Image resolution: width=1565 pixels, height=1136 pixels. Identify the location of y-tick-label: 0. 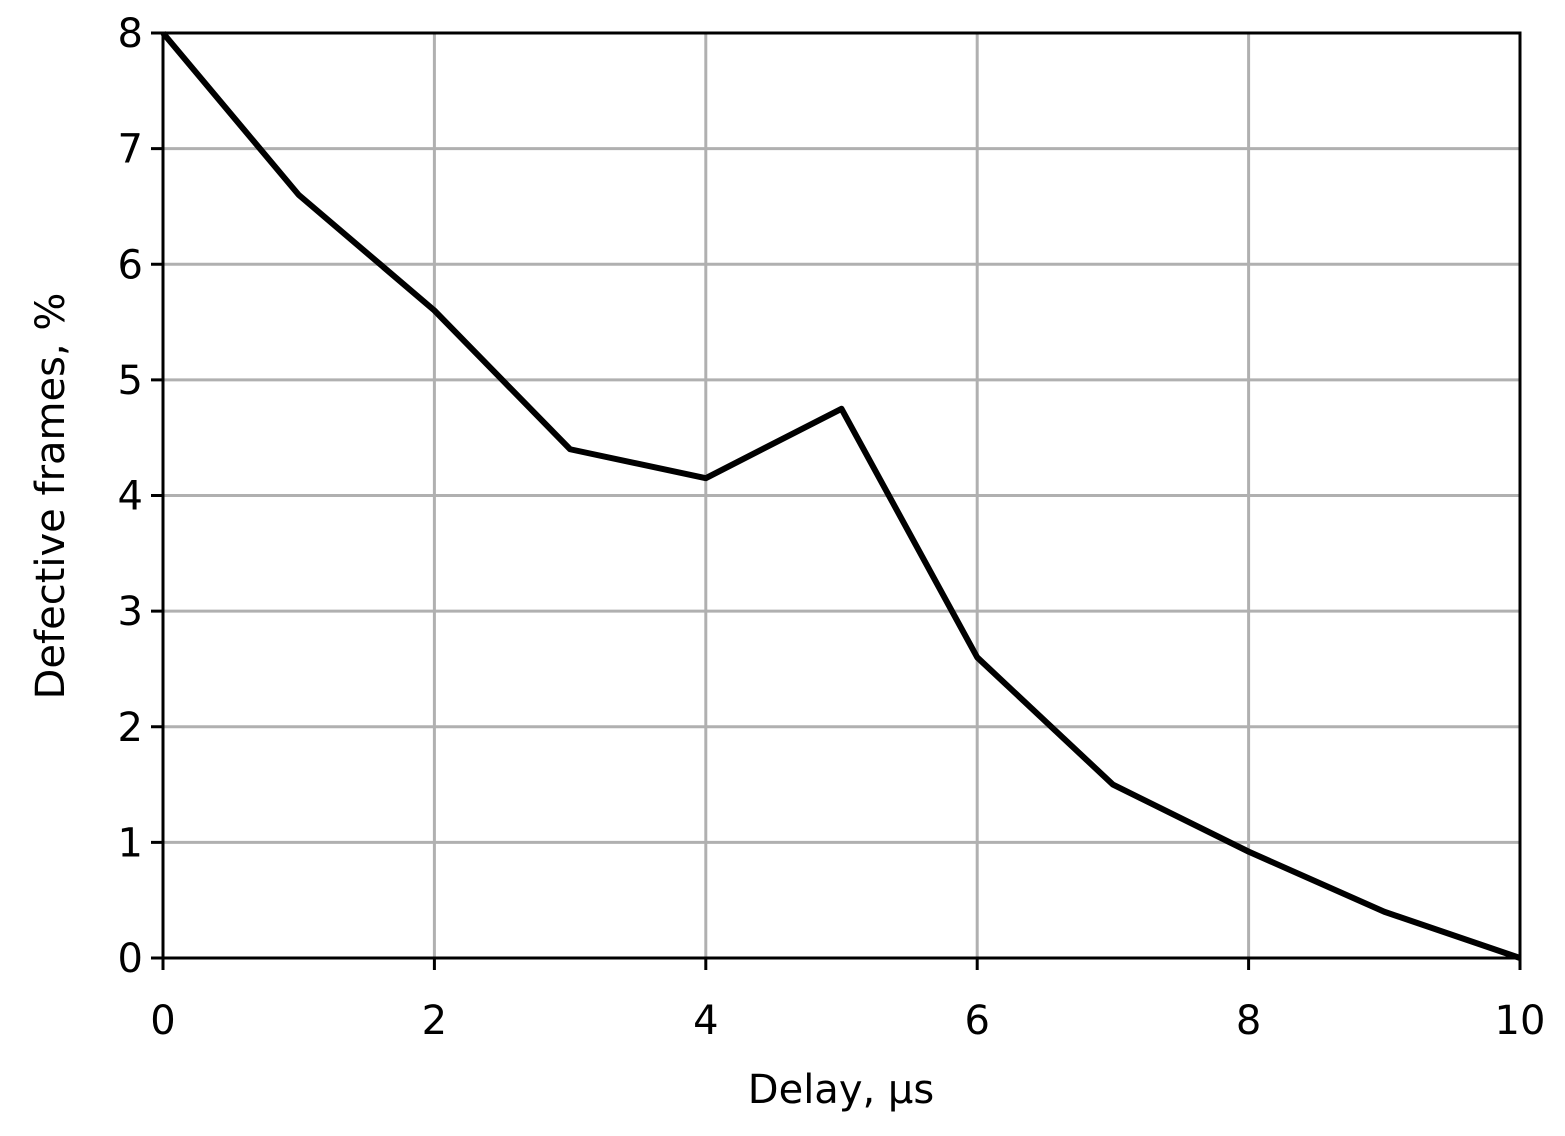
(130, 959).